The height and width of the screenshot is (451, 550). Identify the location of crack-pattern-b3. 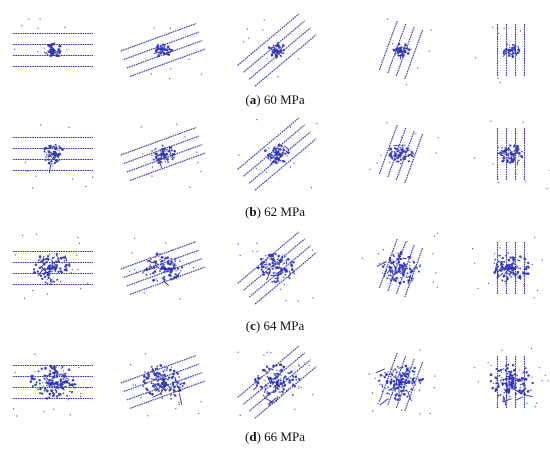
(277, 154).